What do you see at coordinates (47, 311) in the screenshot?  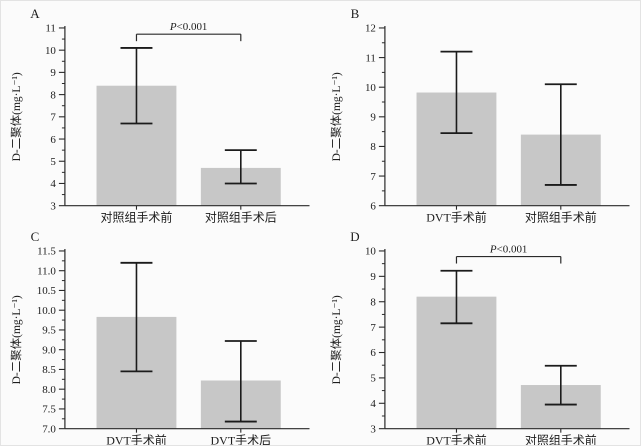 I see `y-tick-label: 10.0` at bounding box center [47, 311].